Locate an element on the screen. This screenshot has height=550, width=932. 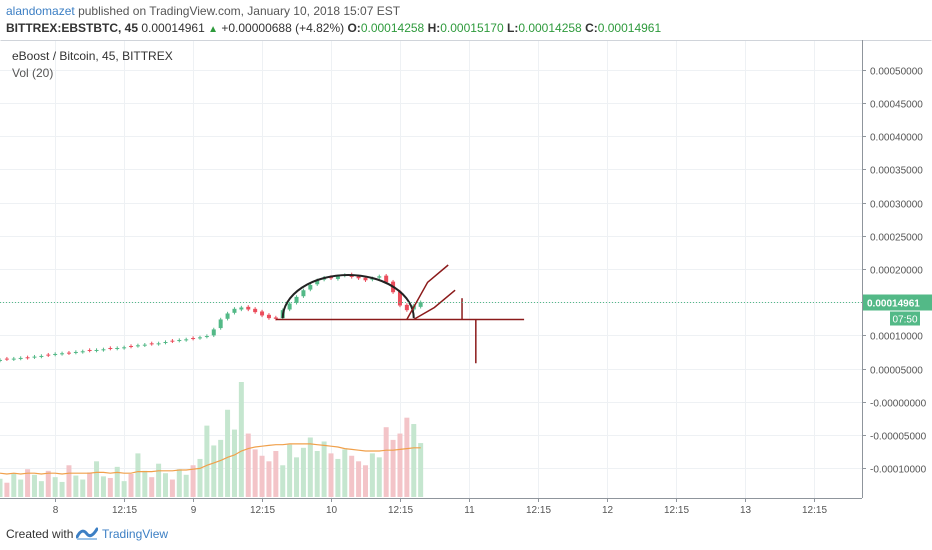
last-price-tag-text: 0.00014961 is located at coordinates (893, 304).